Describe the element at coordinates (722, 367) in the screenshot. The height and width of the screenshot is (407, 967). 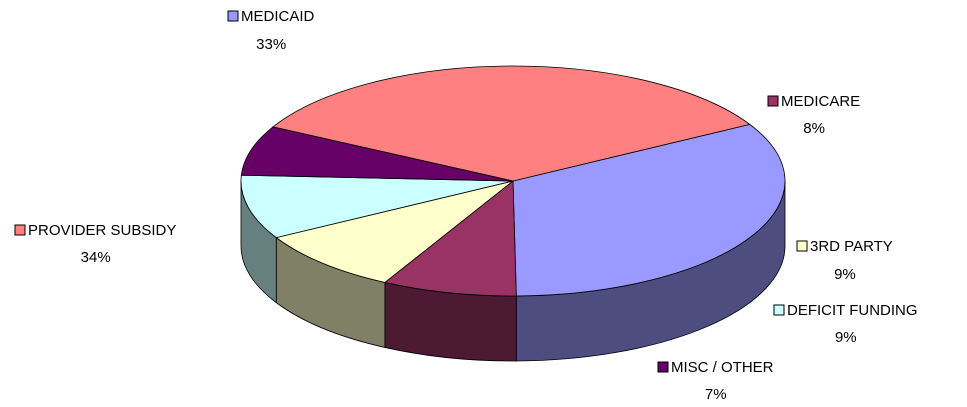
I see `slice-name: MISC / OTHER` at that location.